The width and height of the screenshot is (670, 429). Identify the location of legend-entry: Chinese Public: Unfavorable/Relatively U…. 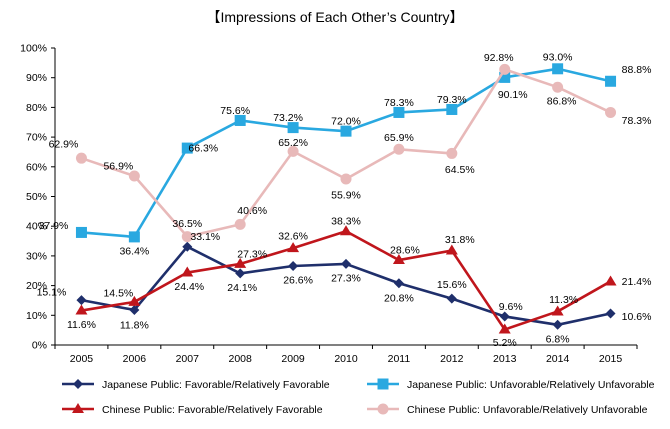
(507, 409).